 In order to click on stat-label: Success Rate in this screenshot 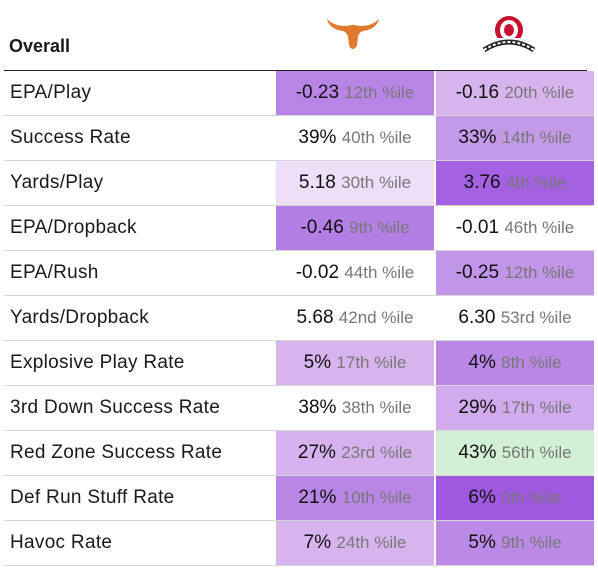, I will do `click(140, 138)`.